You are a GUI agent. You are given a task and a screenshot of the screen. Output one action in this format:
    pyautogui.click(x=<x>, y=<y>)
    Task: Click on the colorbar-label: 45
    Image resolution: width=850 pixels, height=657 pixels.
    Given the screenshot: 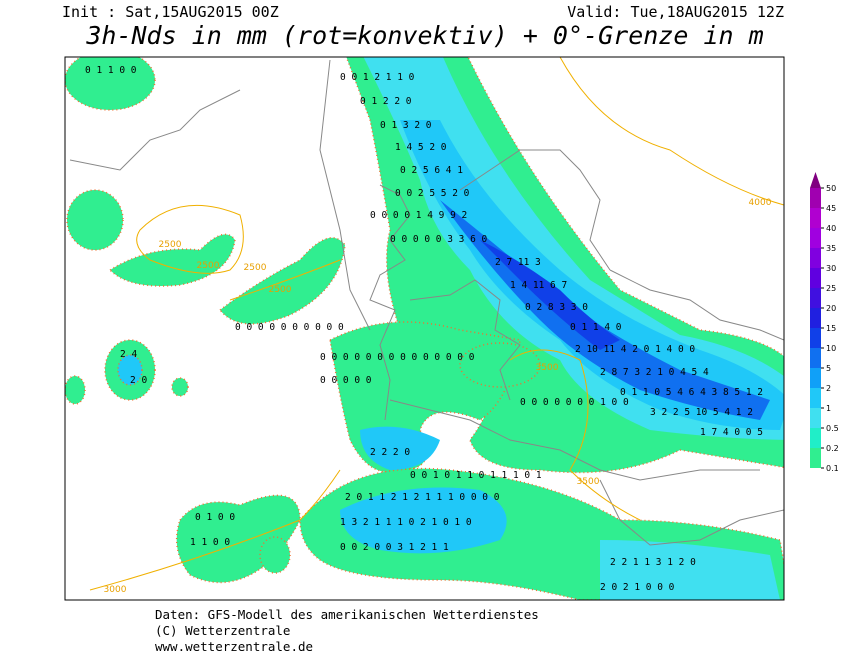 What is the action you would take?
    pyautogui.click(x=831, y=208)
    